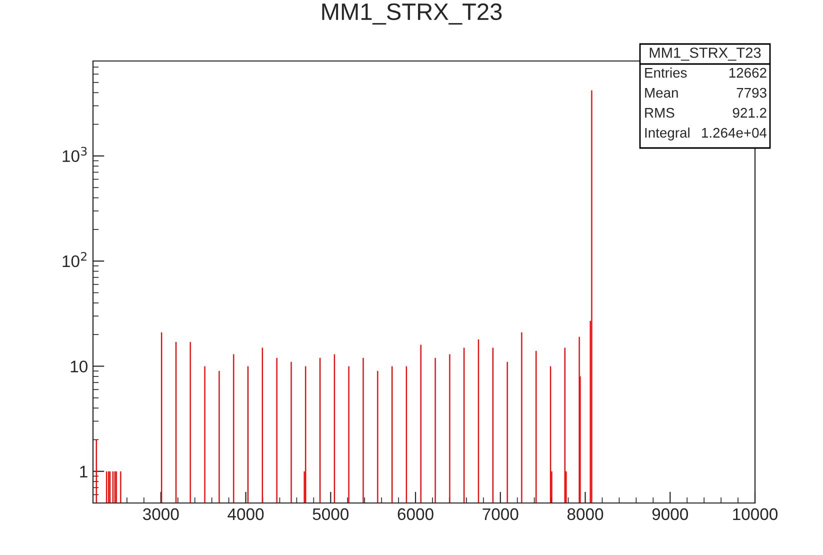 Image resolution: width=823 pixels, height=555 pixels. Describe the element at coordinates (734, 133) in the screenshot. I see `annotation: 1.264e+04` at that location.